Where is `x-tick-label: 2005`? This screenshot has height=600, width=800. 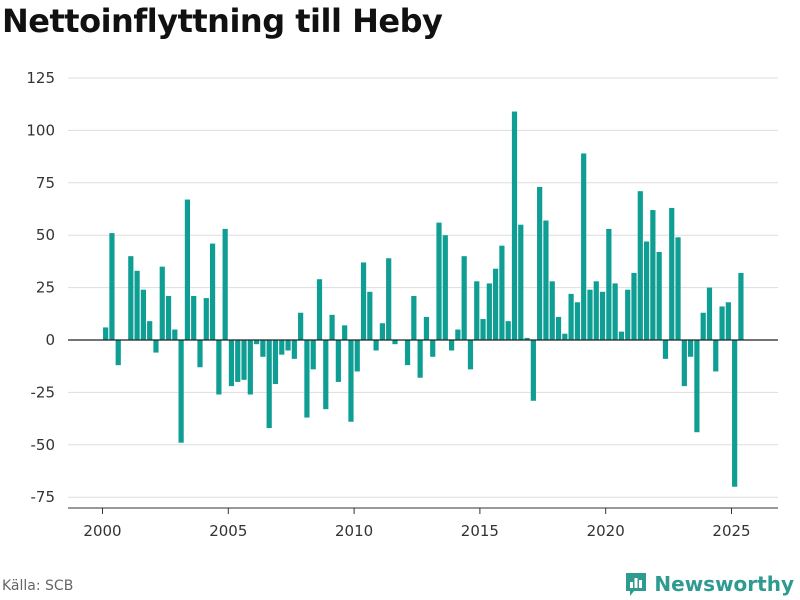
x-tick-label: 2005 is located at coordinates (228, 531).